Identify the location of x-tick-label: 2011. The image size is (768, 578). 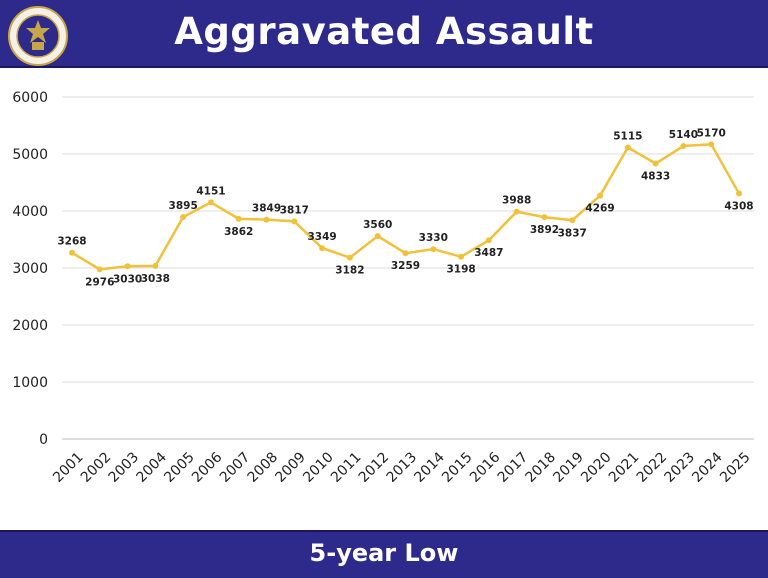
(346, 467).